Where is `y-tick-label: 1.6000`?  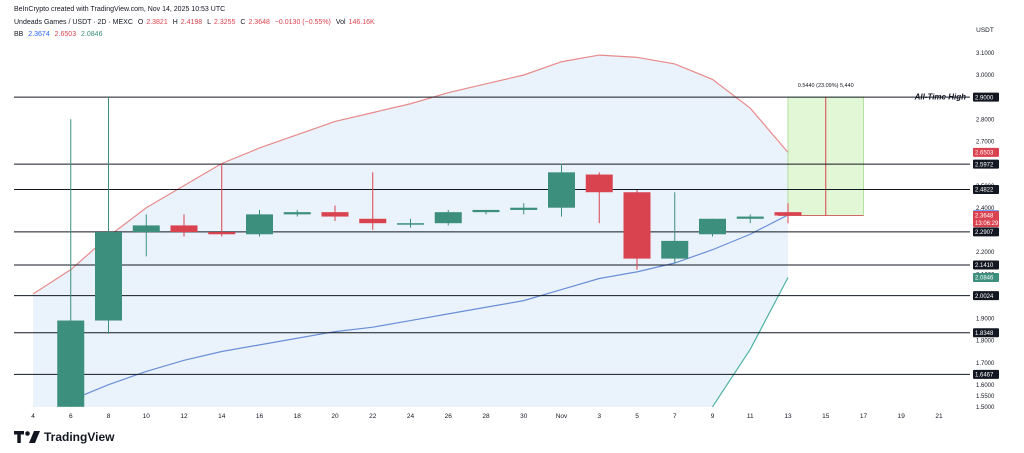
y-tick-label: 1.6000 is located at coordinates (985, 386).